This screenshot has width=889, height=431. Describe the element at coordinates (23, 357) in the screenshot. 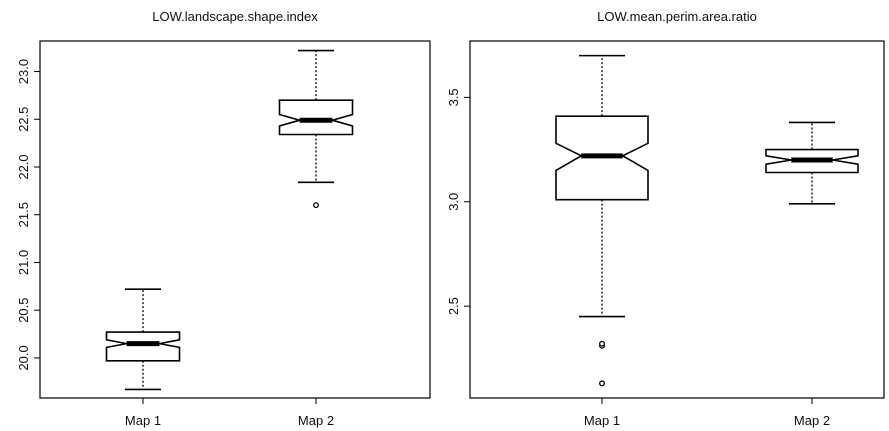

I see `y-tick-label: 20.0` at that location.